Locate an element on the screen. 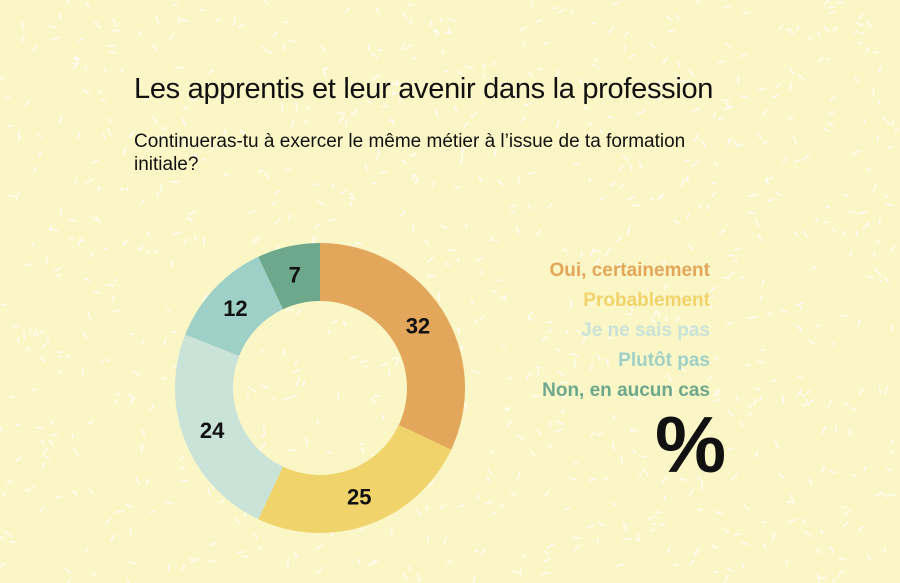  legend-item-plutot-pas: Plutôt pas is located at coordinates (664, 360).